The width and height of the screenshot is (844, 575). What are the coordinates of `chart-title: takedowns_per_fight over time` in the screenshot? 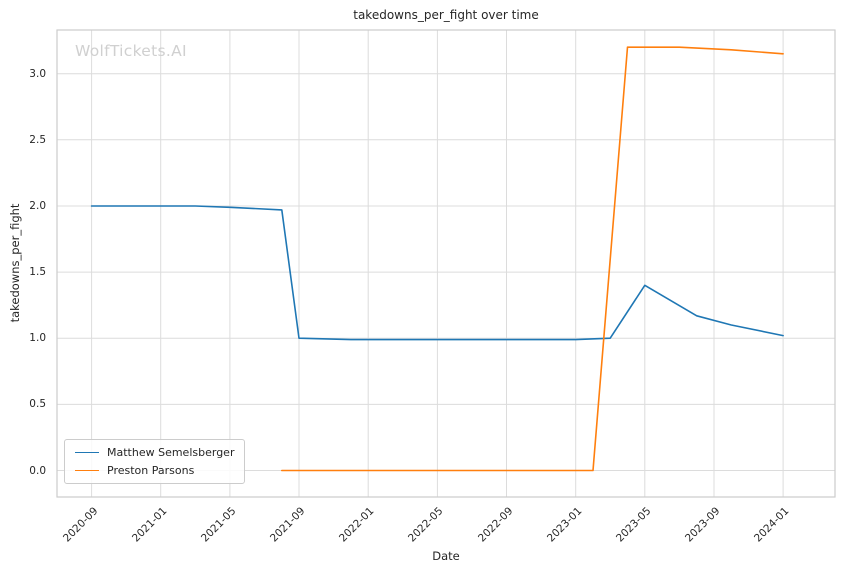 It's located at (446, 15).